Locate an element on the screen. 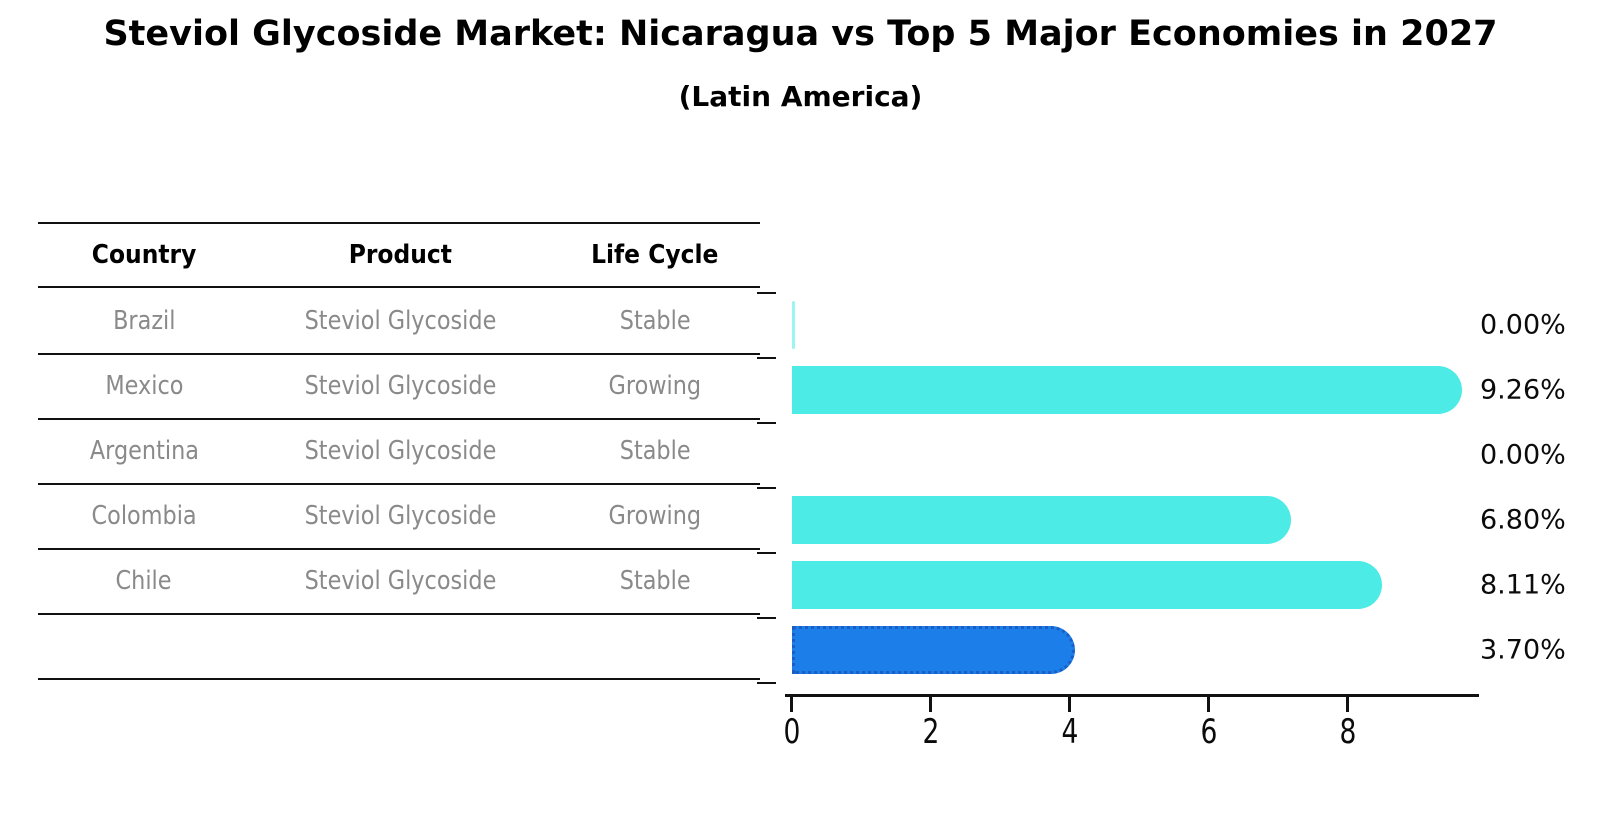  cell-country: Colombia is located at coordinates (144, 515).